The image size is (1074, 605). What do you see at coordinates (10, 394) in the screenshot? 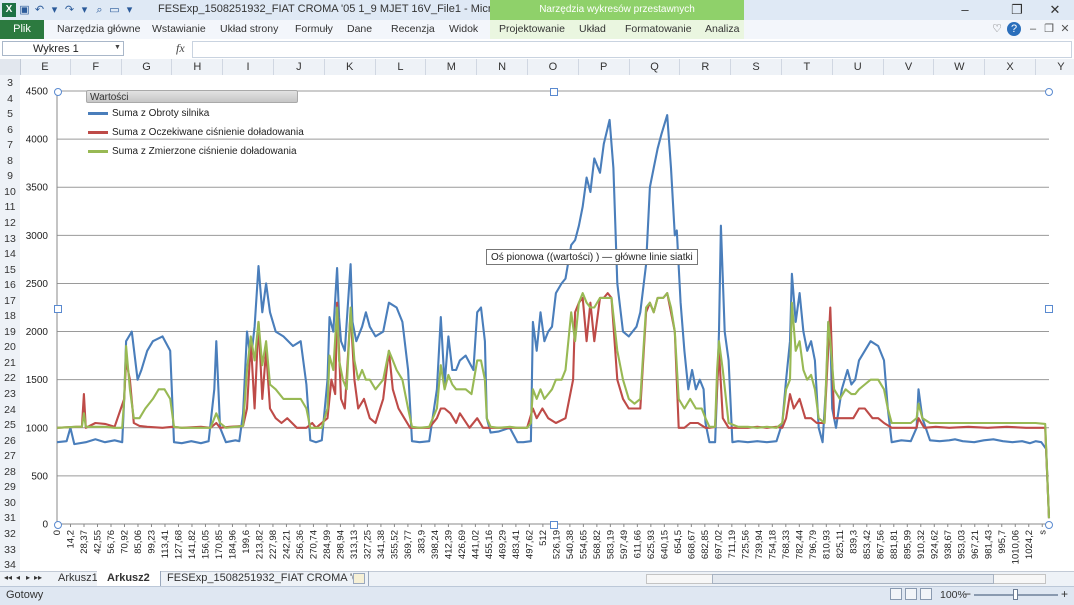
I see `row-header-23: 23` at bounding box center [10, 394].